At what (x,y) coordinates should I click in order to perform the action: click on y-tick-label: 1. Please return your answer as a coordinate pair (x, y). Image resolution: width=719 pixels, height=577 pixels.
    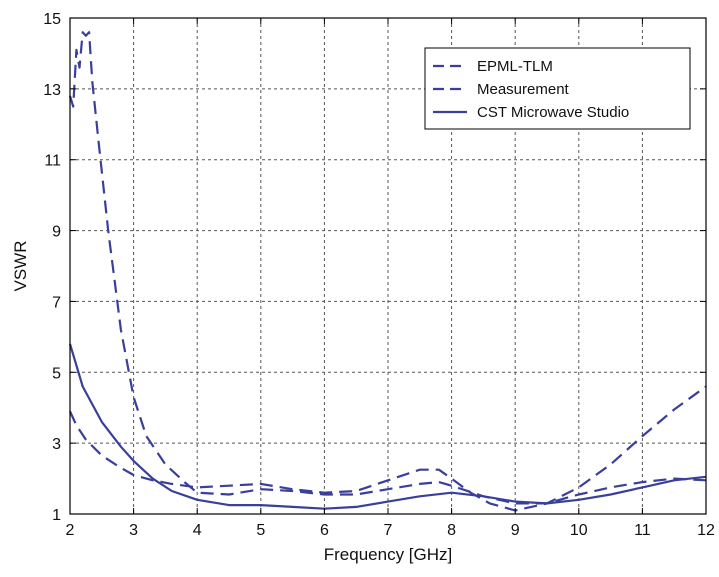
    Looking at the image, I should click on (56, 515).